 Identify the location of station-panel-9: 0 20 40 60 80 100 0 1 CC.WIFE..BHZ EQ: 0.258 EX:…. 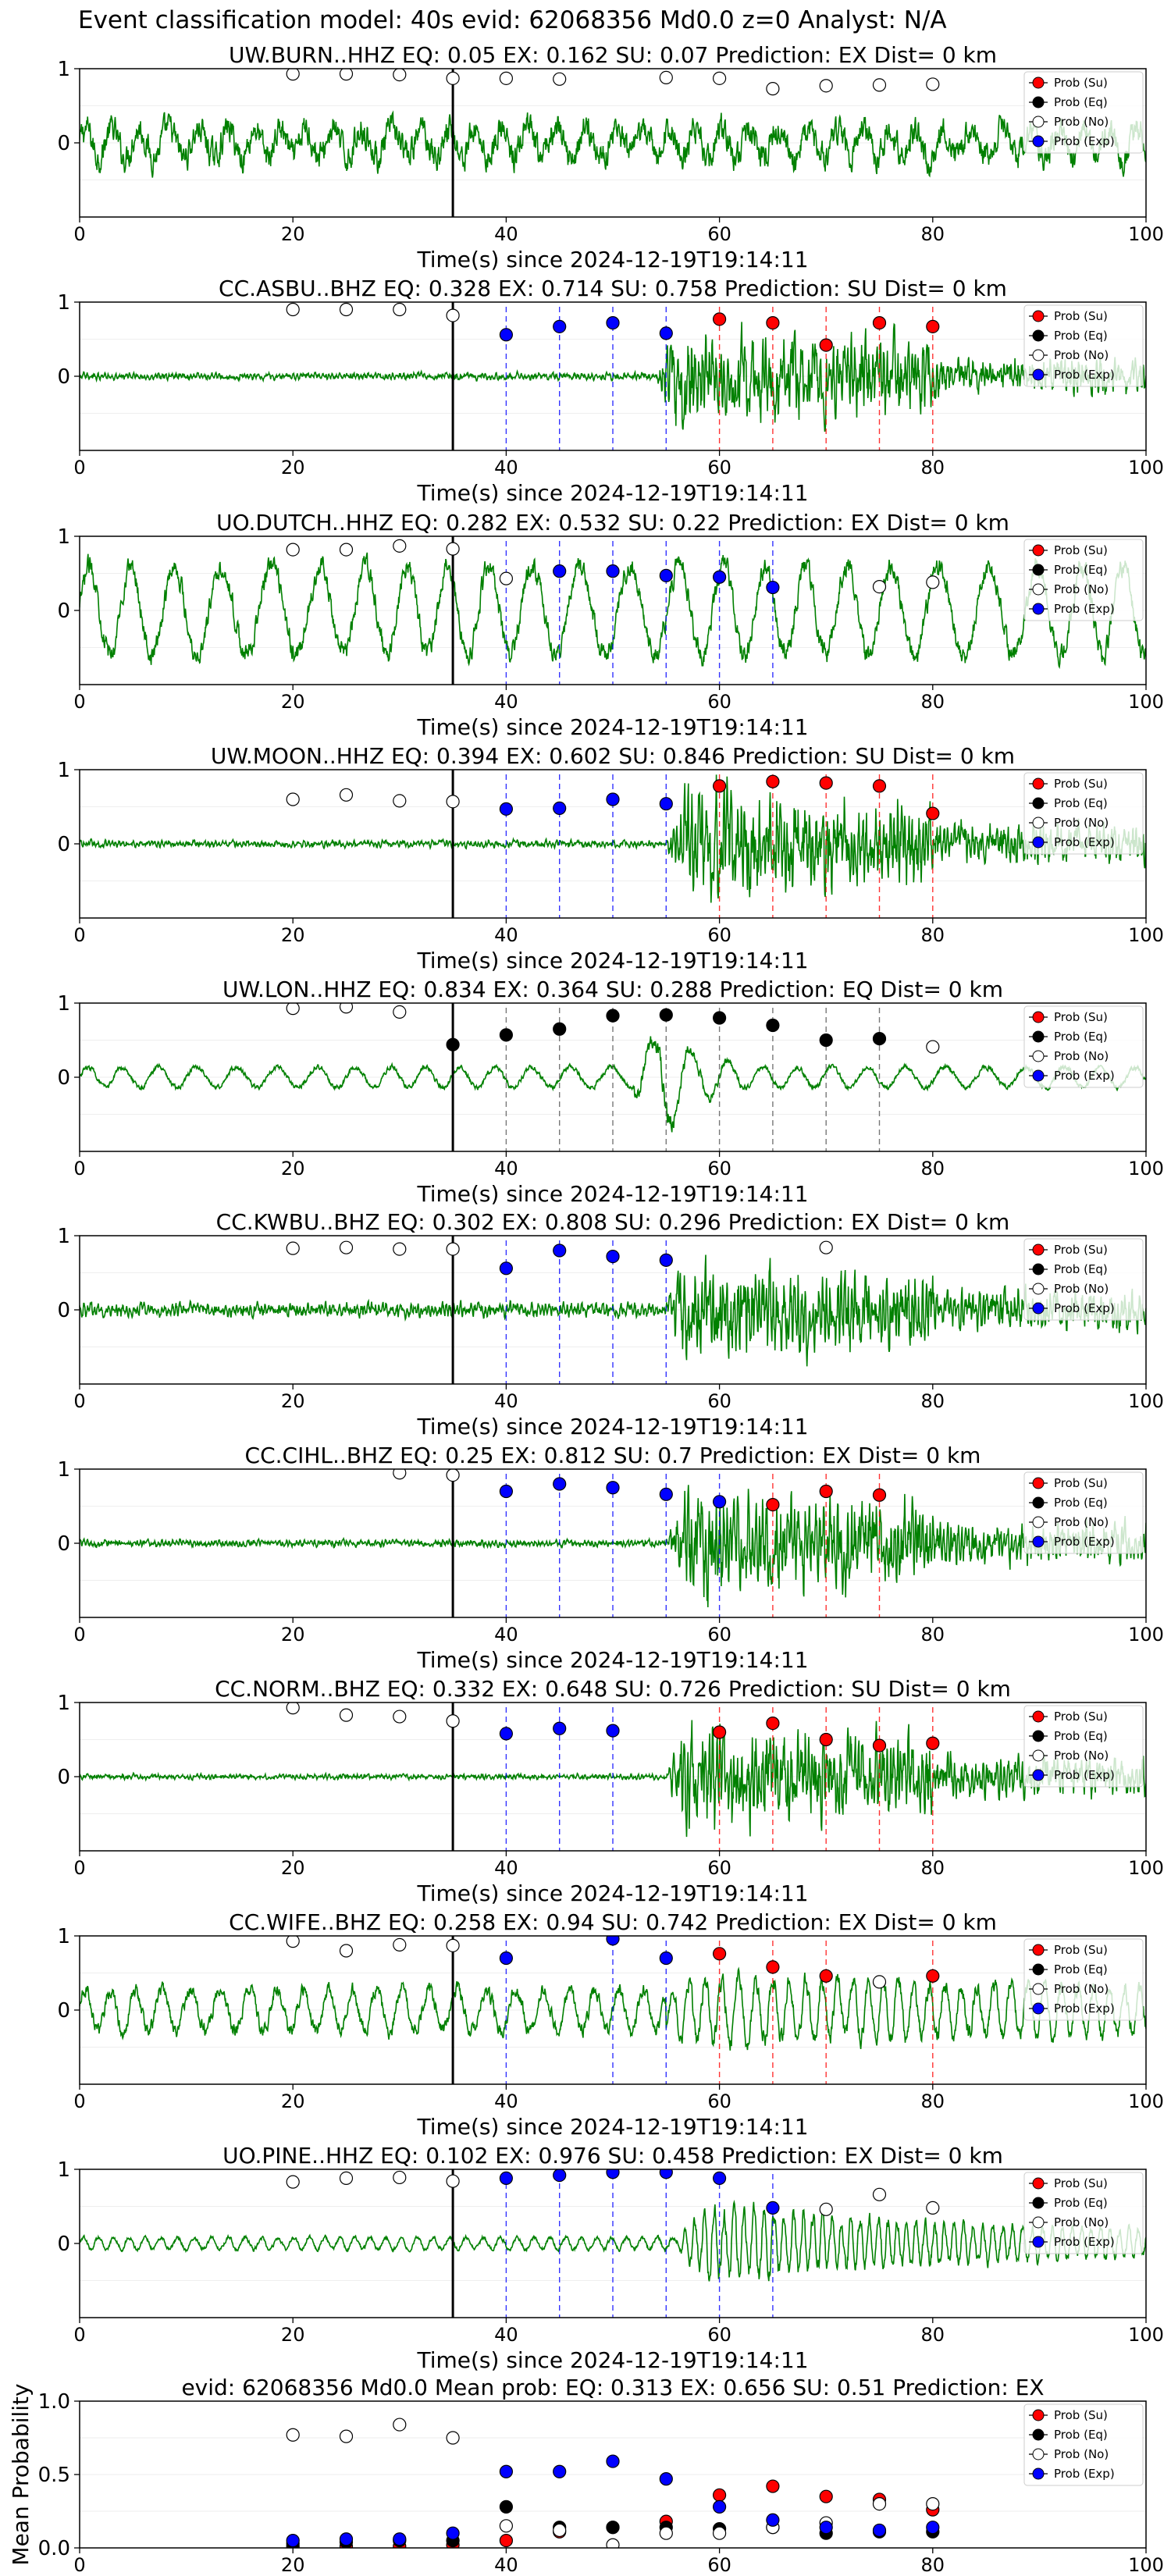
(610, 2024).